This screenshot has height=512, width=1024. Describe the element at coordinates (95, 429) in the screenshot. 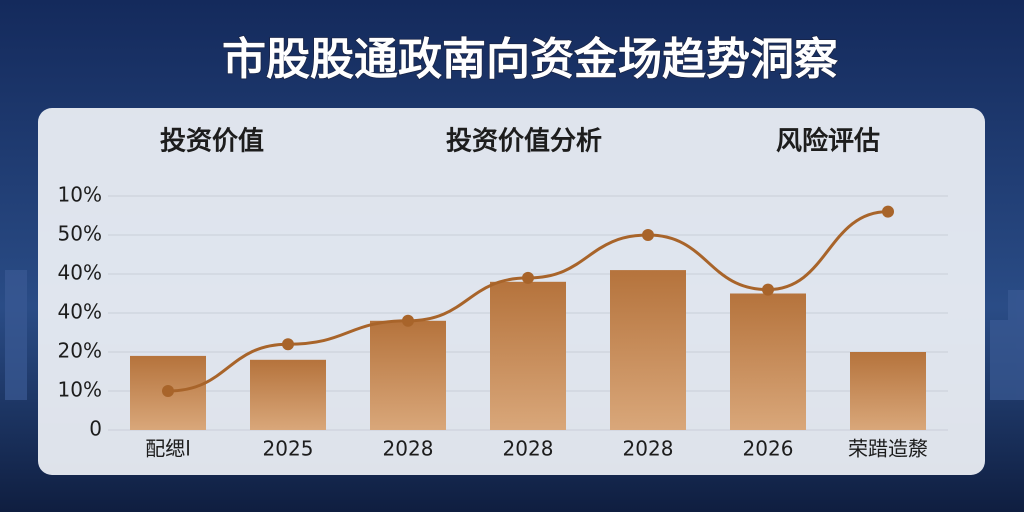

I see `y-tick-label: 0` at that location.